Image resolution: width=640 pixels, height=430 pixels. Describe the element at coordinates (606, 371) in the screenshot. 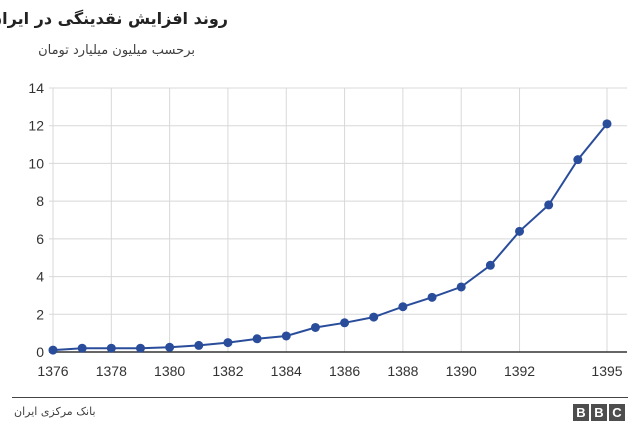

I see `x-tick-label: 1395` at that location.